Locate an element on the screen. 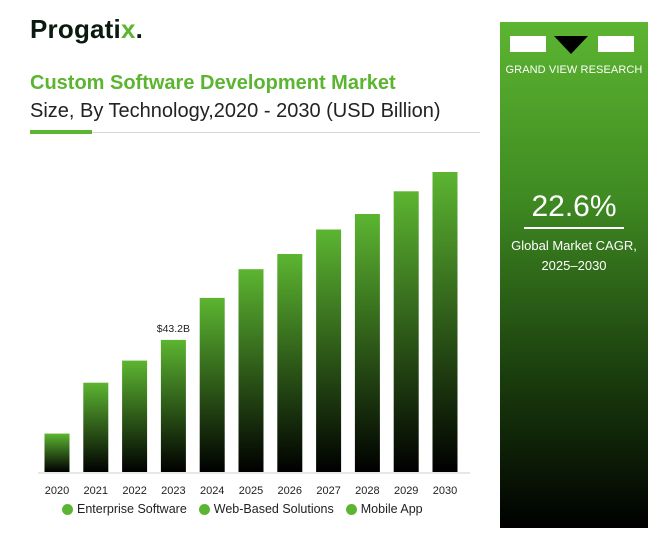 Image resolution: width=658 pixels, height=550 pixels. cagr-divider is located at coordinates (574, 228).